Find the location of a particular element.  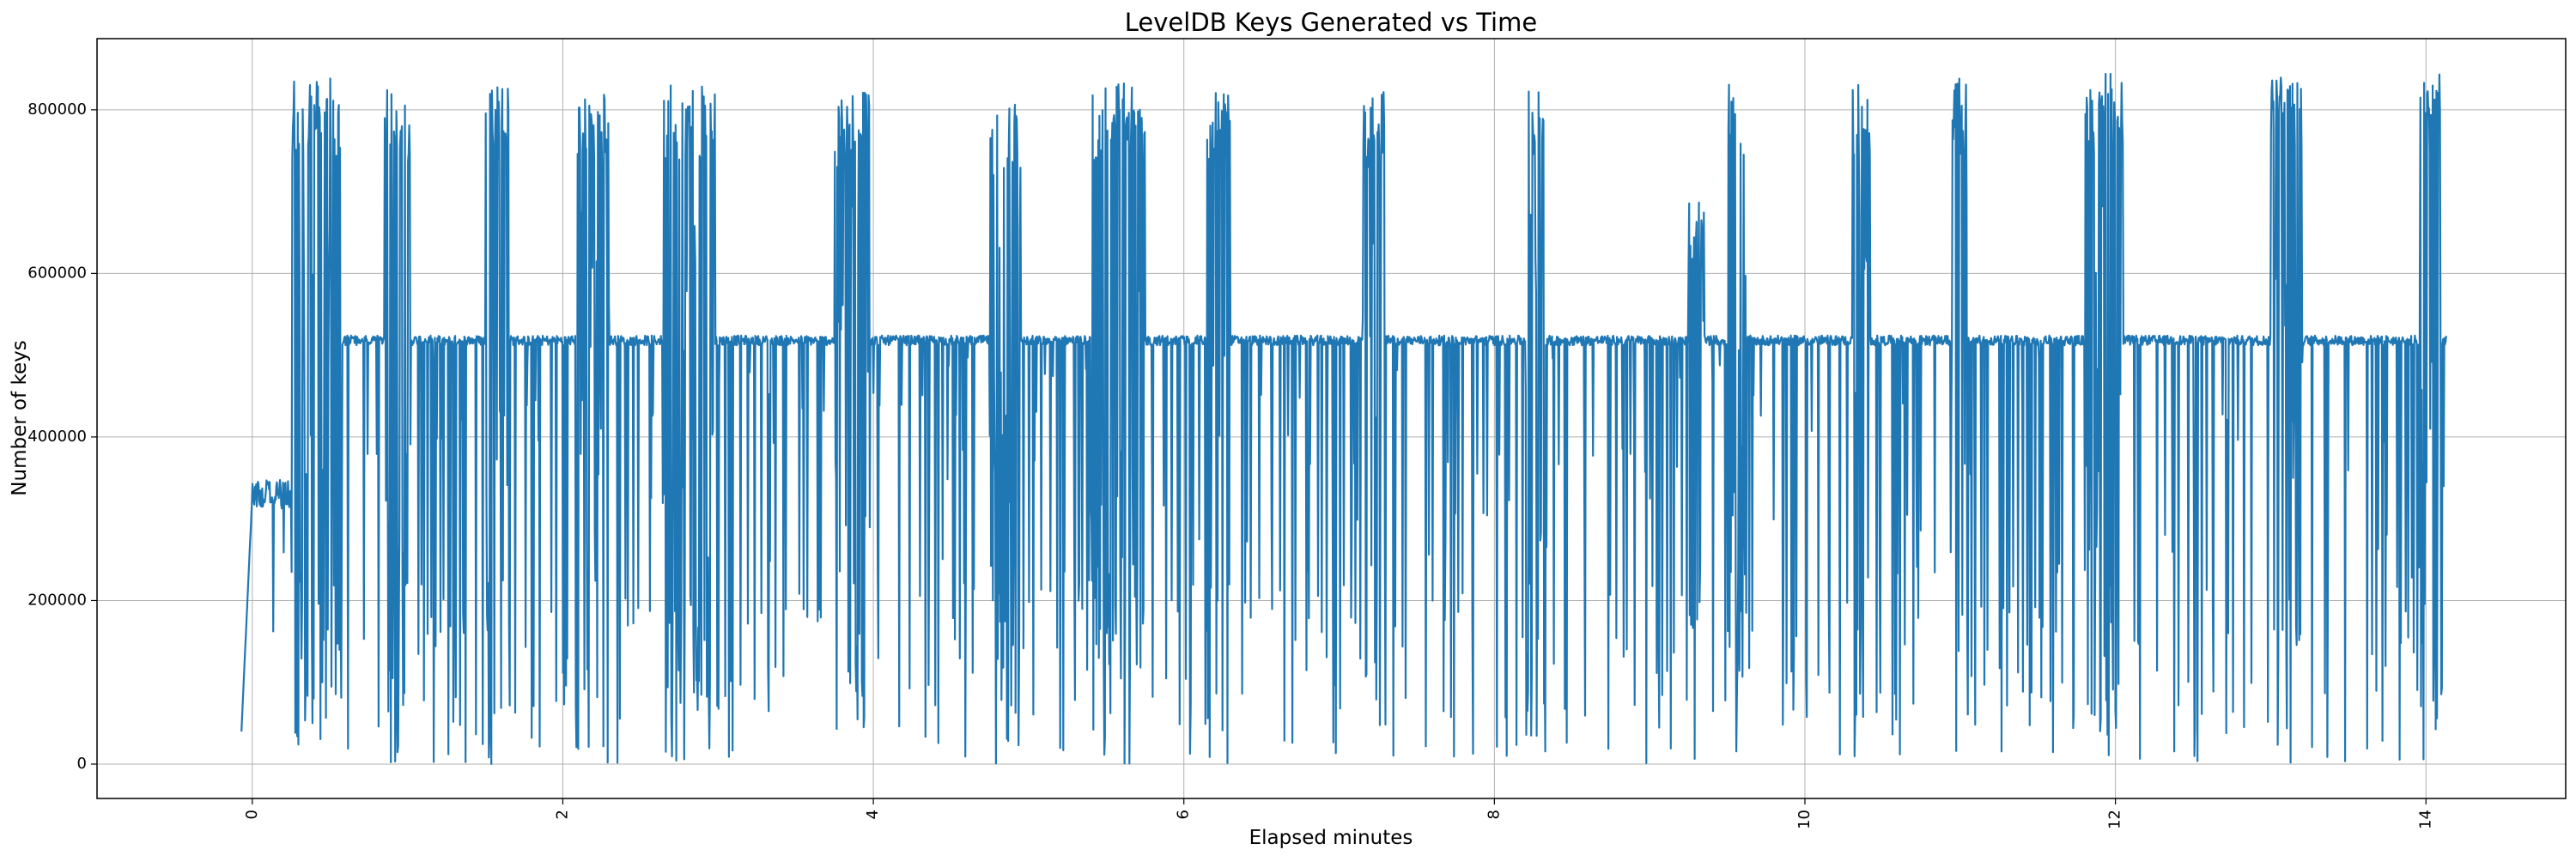

y-axis-label: Number of keys is located at coordinates (20, 417).